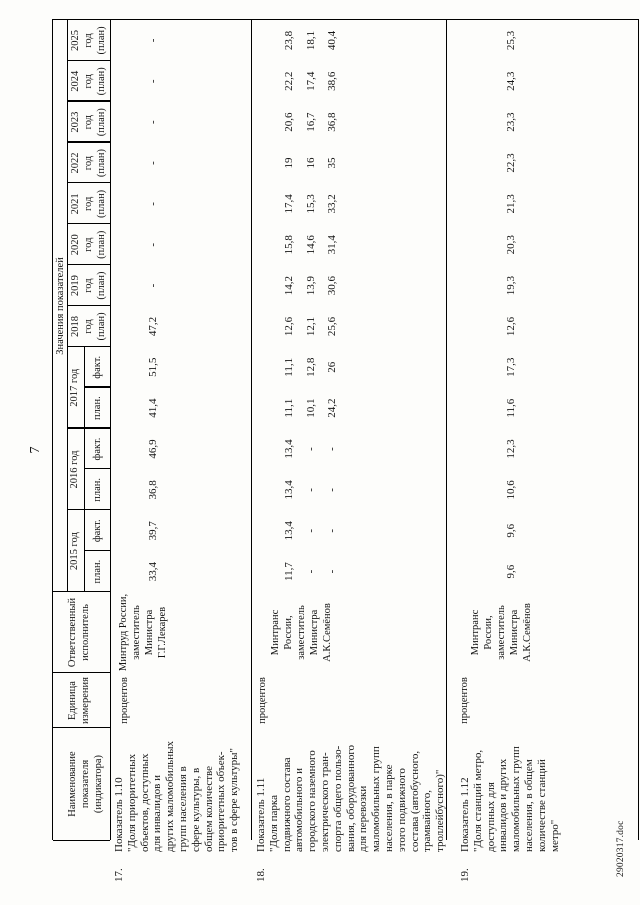 This screenshot has height=905, width=640. Describe the element at coordinates (289, 408) in the screenshot. I see `value-cell: 11,1` at that location.